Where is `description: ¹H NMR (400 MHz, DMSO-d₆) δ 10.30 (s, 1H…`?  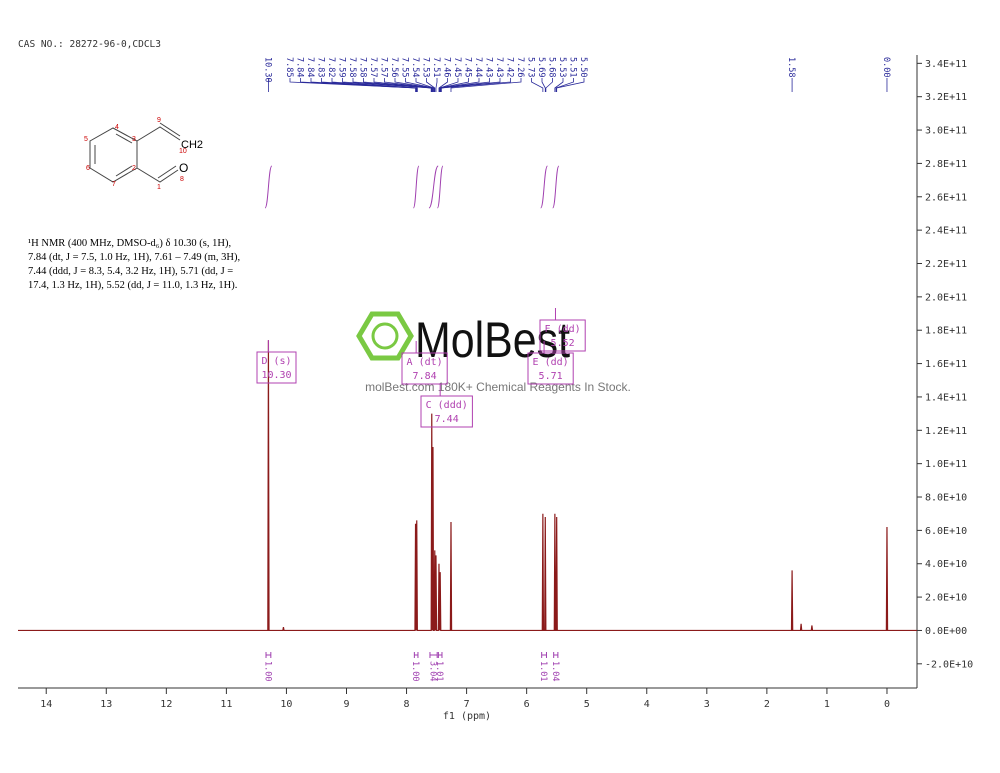
description: ¹H NMR (400 MHz, DMSO-d₆) δ 10.30 (s, 1H… is located at coordinates (134, 264).